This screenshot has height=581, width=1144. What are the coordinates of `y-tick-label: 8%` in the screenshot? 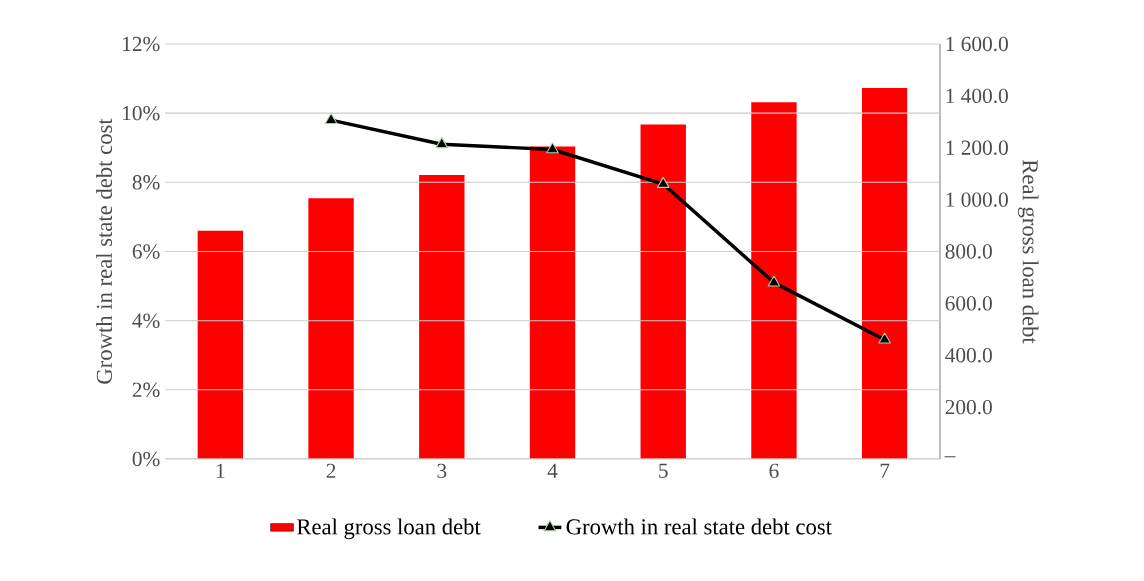 It's located at (146, 182).